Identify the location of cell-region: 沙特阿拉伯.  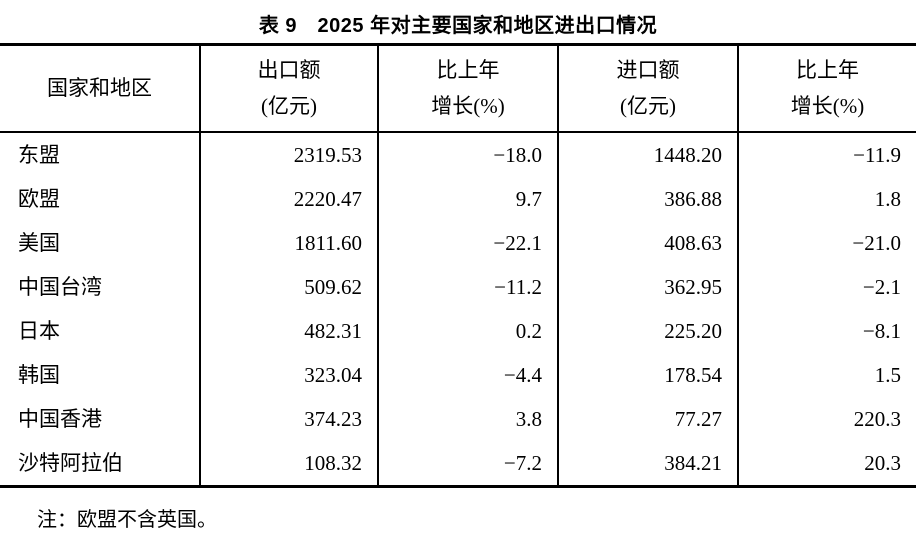
(70, 463).